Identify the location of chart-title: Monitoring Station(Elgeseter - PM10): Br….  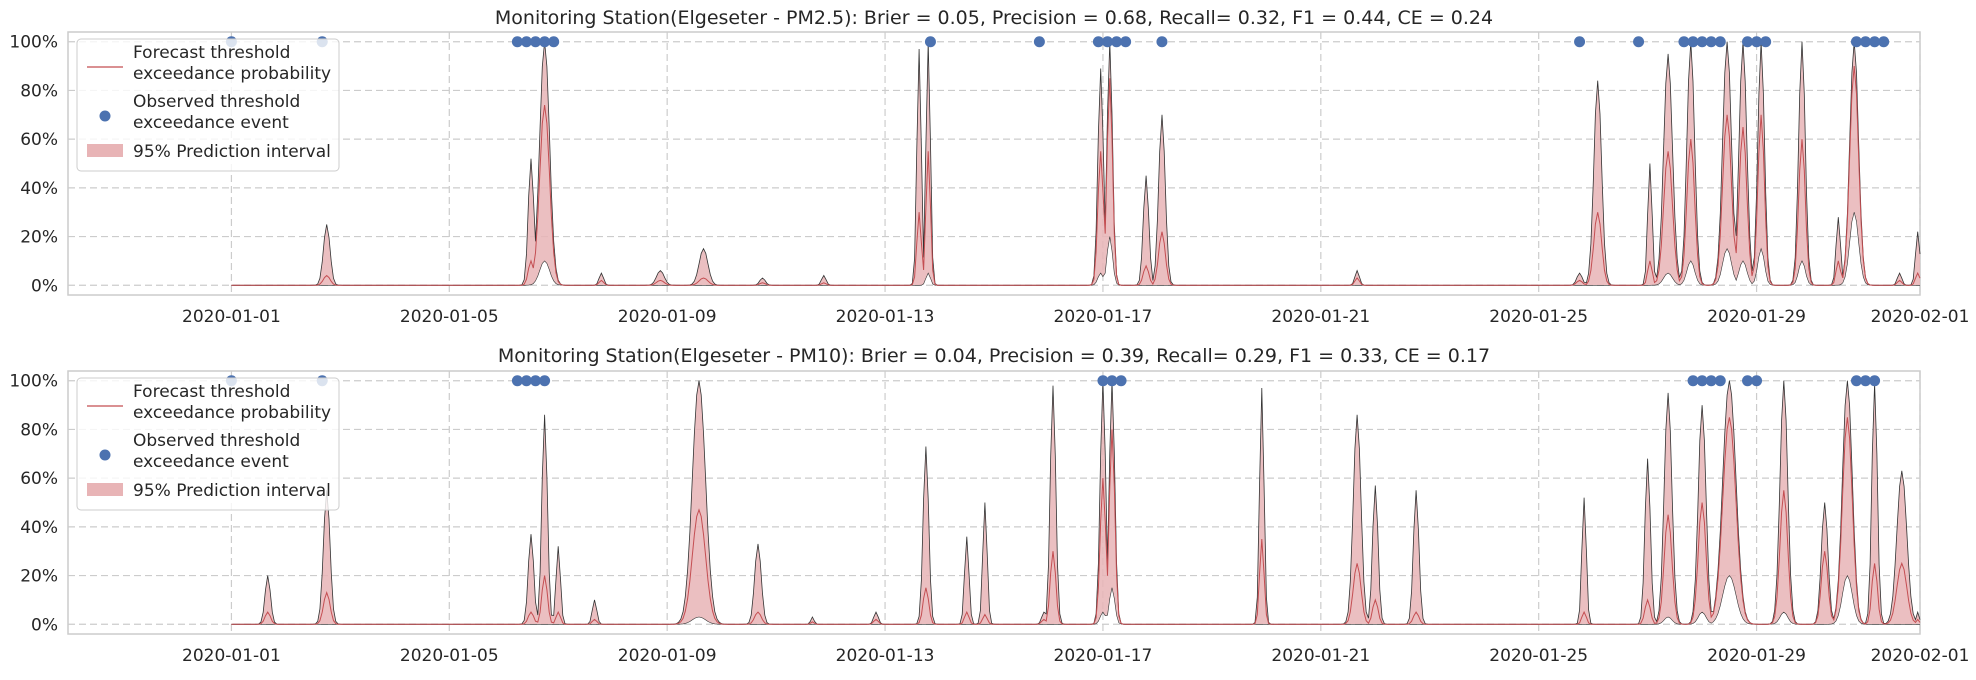
(994, 356).